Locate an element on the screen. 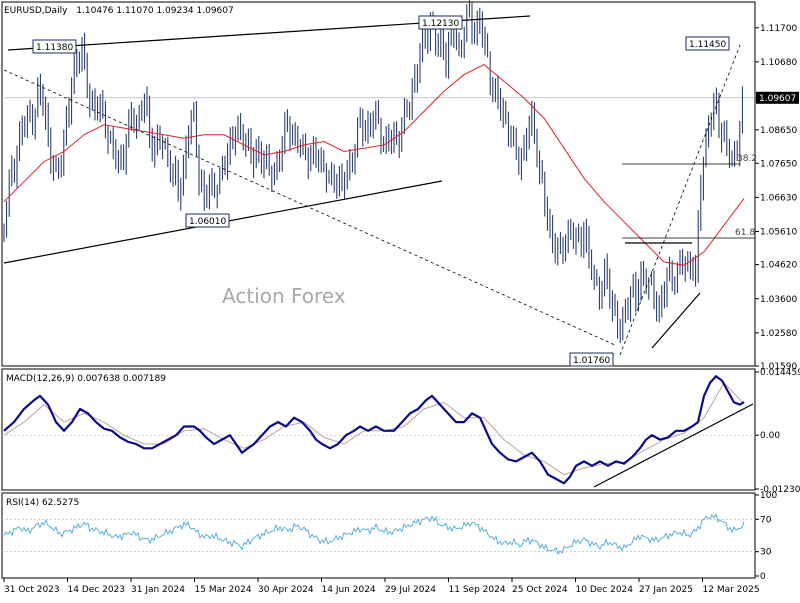 Image resolution: width=800 pixels, height=603 pixels. current-price-tag is located at coordinates (777, 97).